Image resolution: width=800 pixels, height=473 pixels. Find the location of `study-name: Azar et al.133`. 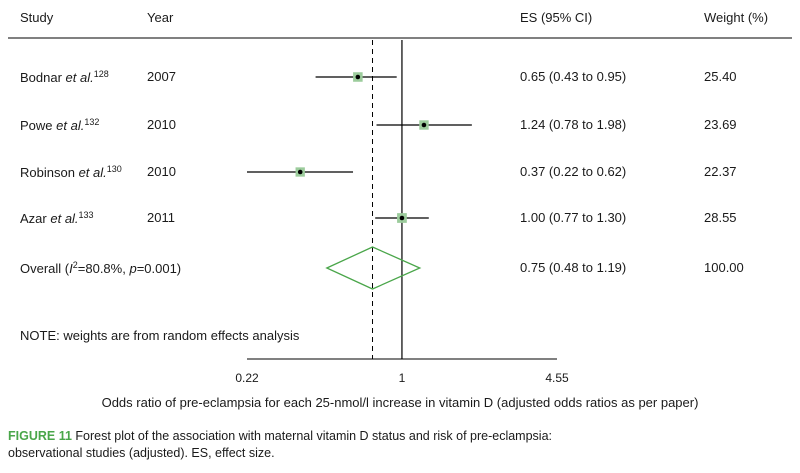

study-name: Azar et al.133 is located at coordinates (57, 218).